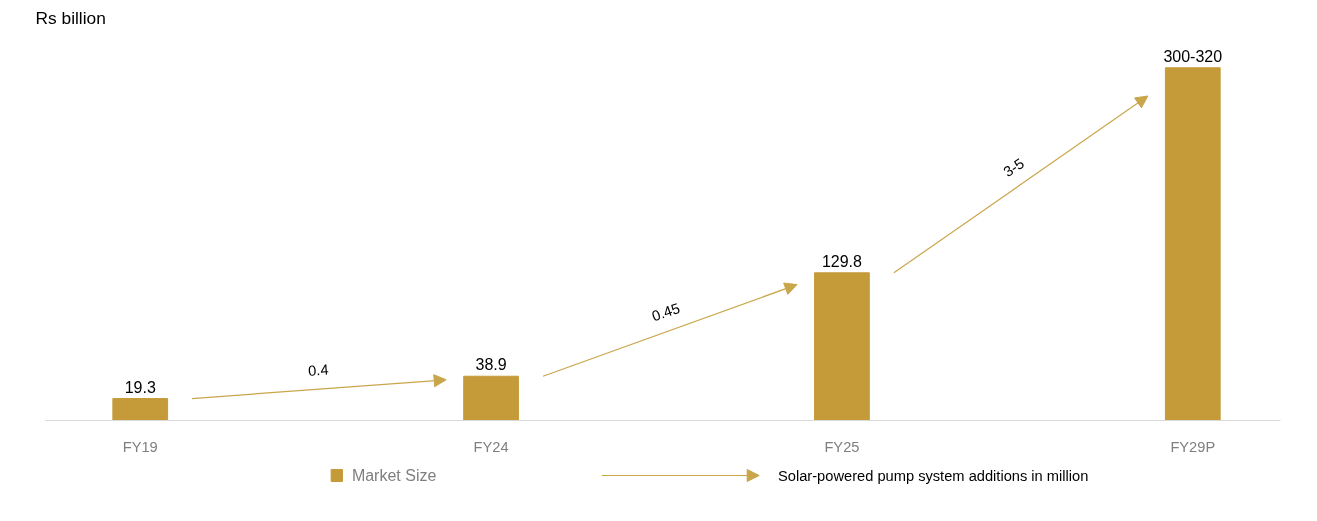 This screenshot has width=1317, height=521. I want to click on x-tick-label: FY29P, so click(1193, 446).